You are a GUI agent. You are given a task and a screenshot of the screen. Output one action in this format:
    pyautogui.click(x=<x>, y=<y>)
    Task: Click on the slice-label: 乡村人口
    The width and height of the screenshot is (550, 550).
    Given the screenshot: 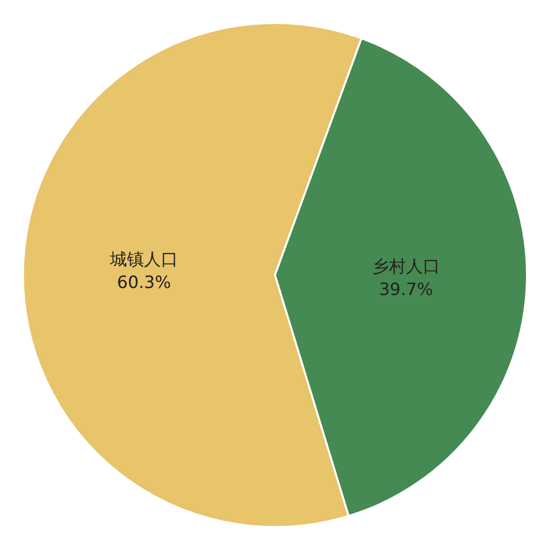 What is the action you would take?
    pyautogui.click(x=406, y=266)
    